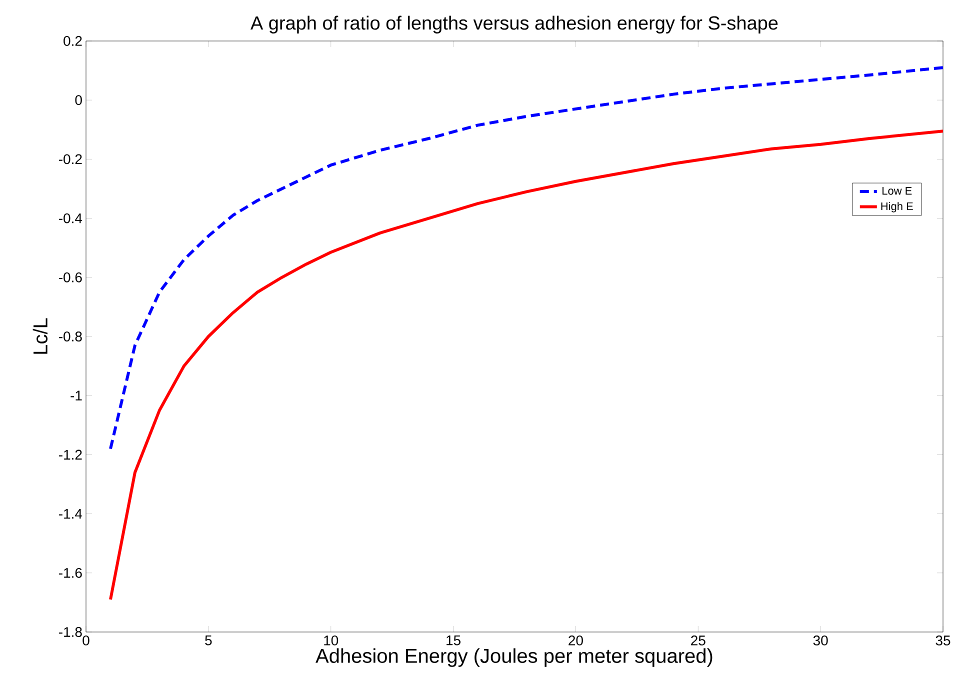 Image resolution: width=956 pixels, height=689 pixels. Describe the element at coordinates (698, 641) in the screenshot. I see `x-tick-label: 25` at that location.